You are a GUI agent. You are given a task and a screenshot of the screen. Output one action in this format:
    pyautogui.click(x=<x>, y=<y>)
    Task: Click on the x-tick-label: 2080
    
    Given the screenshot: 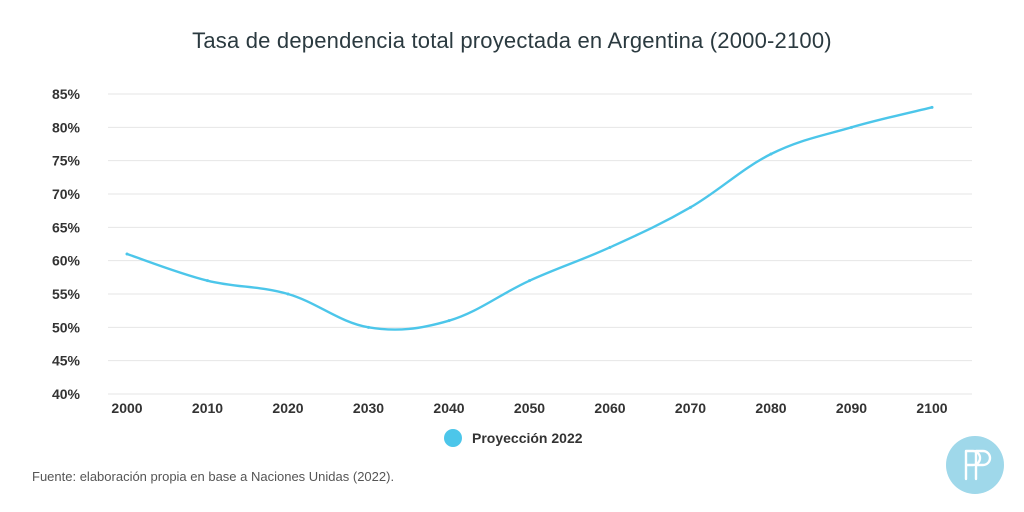 What is the action you would take?
    pyautogui.click(x=770, y=408)
    